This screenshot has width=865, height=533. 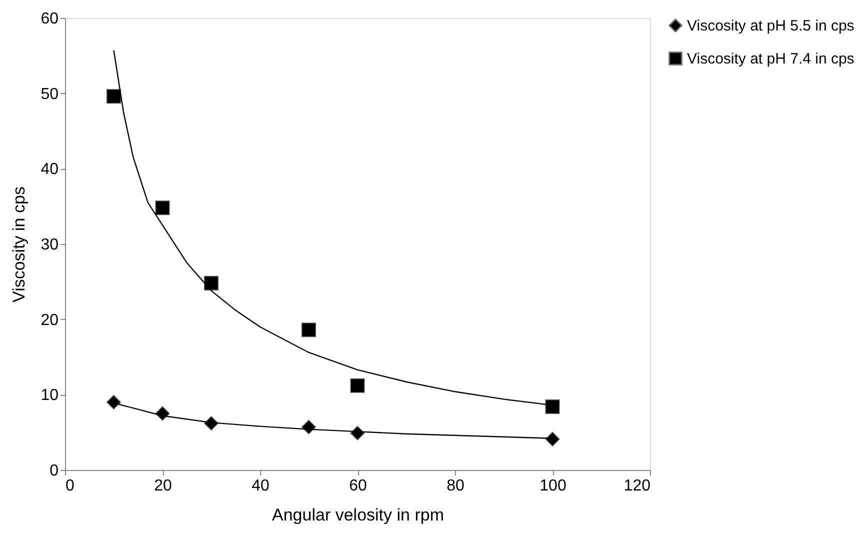 I want to click on legend-label: Viscosity at pH 7.4 in cps, so click(x=770, y=59).